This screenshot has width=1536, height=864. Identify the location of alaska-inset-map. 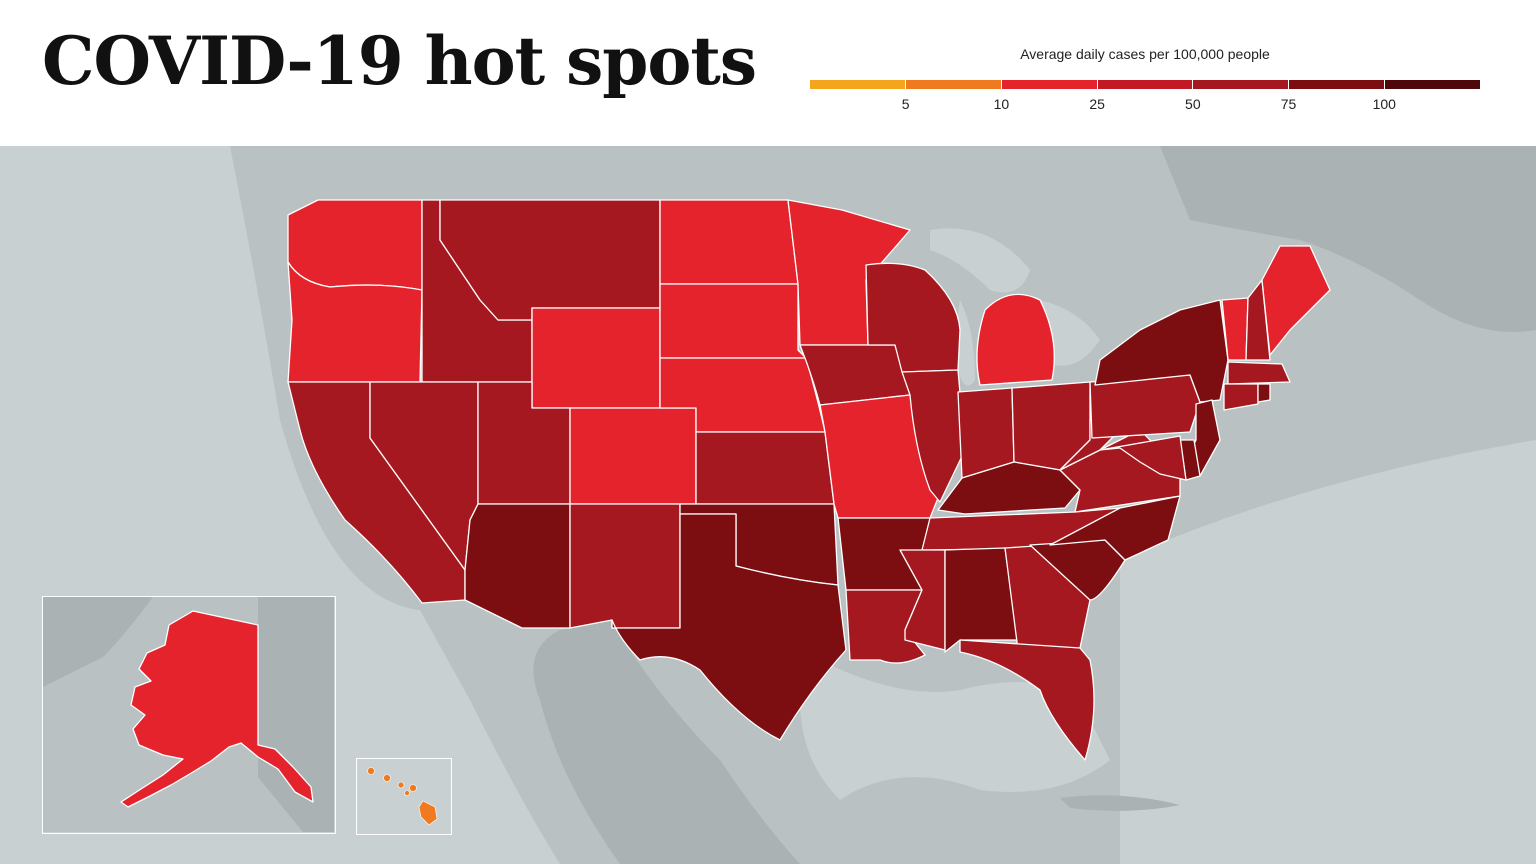
(188, 714).